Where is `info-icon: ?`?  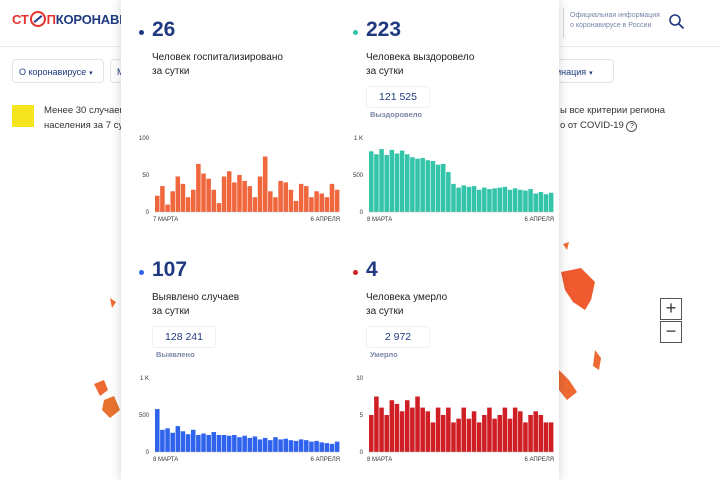
info-icon: ? is located at coordinates (632, 126).